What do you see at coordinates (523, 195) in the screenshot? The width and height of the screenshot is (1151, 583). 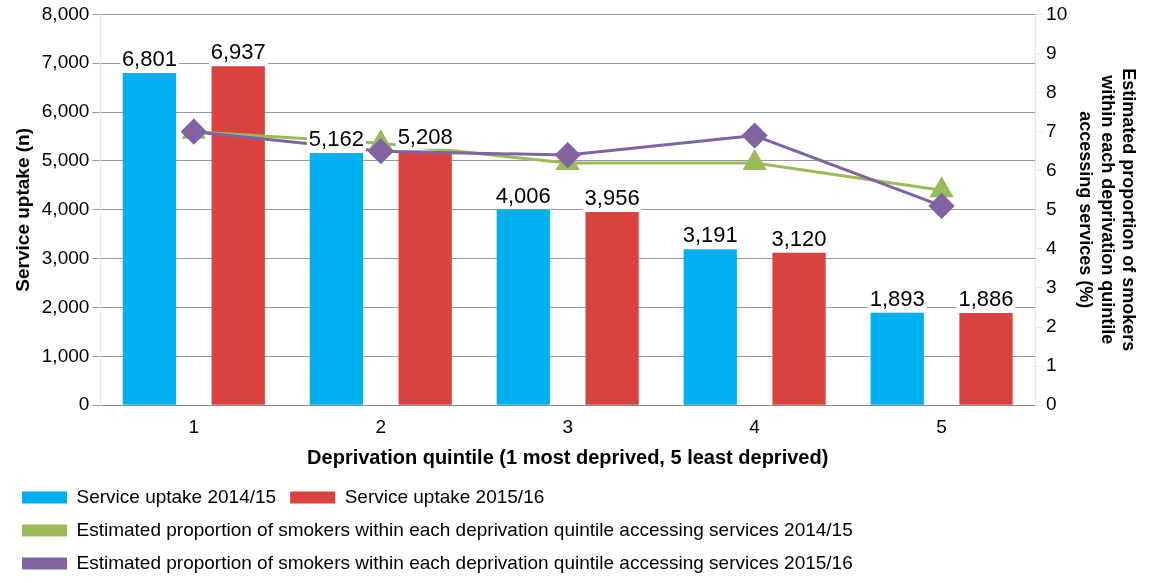 I see `data-label: 4,006` at bounding box center [523, 195].